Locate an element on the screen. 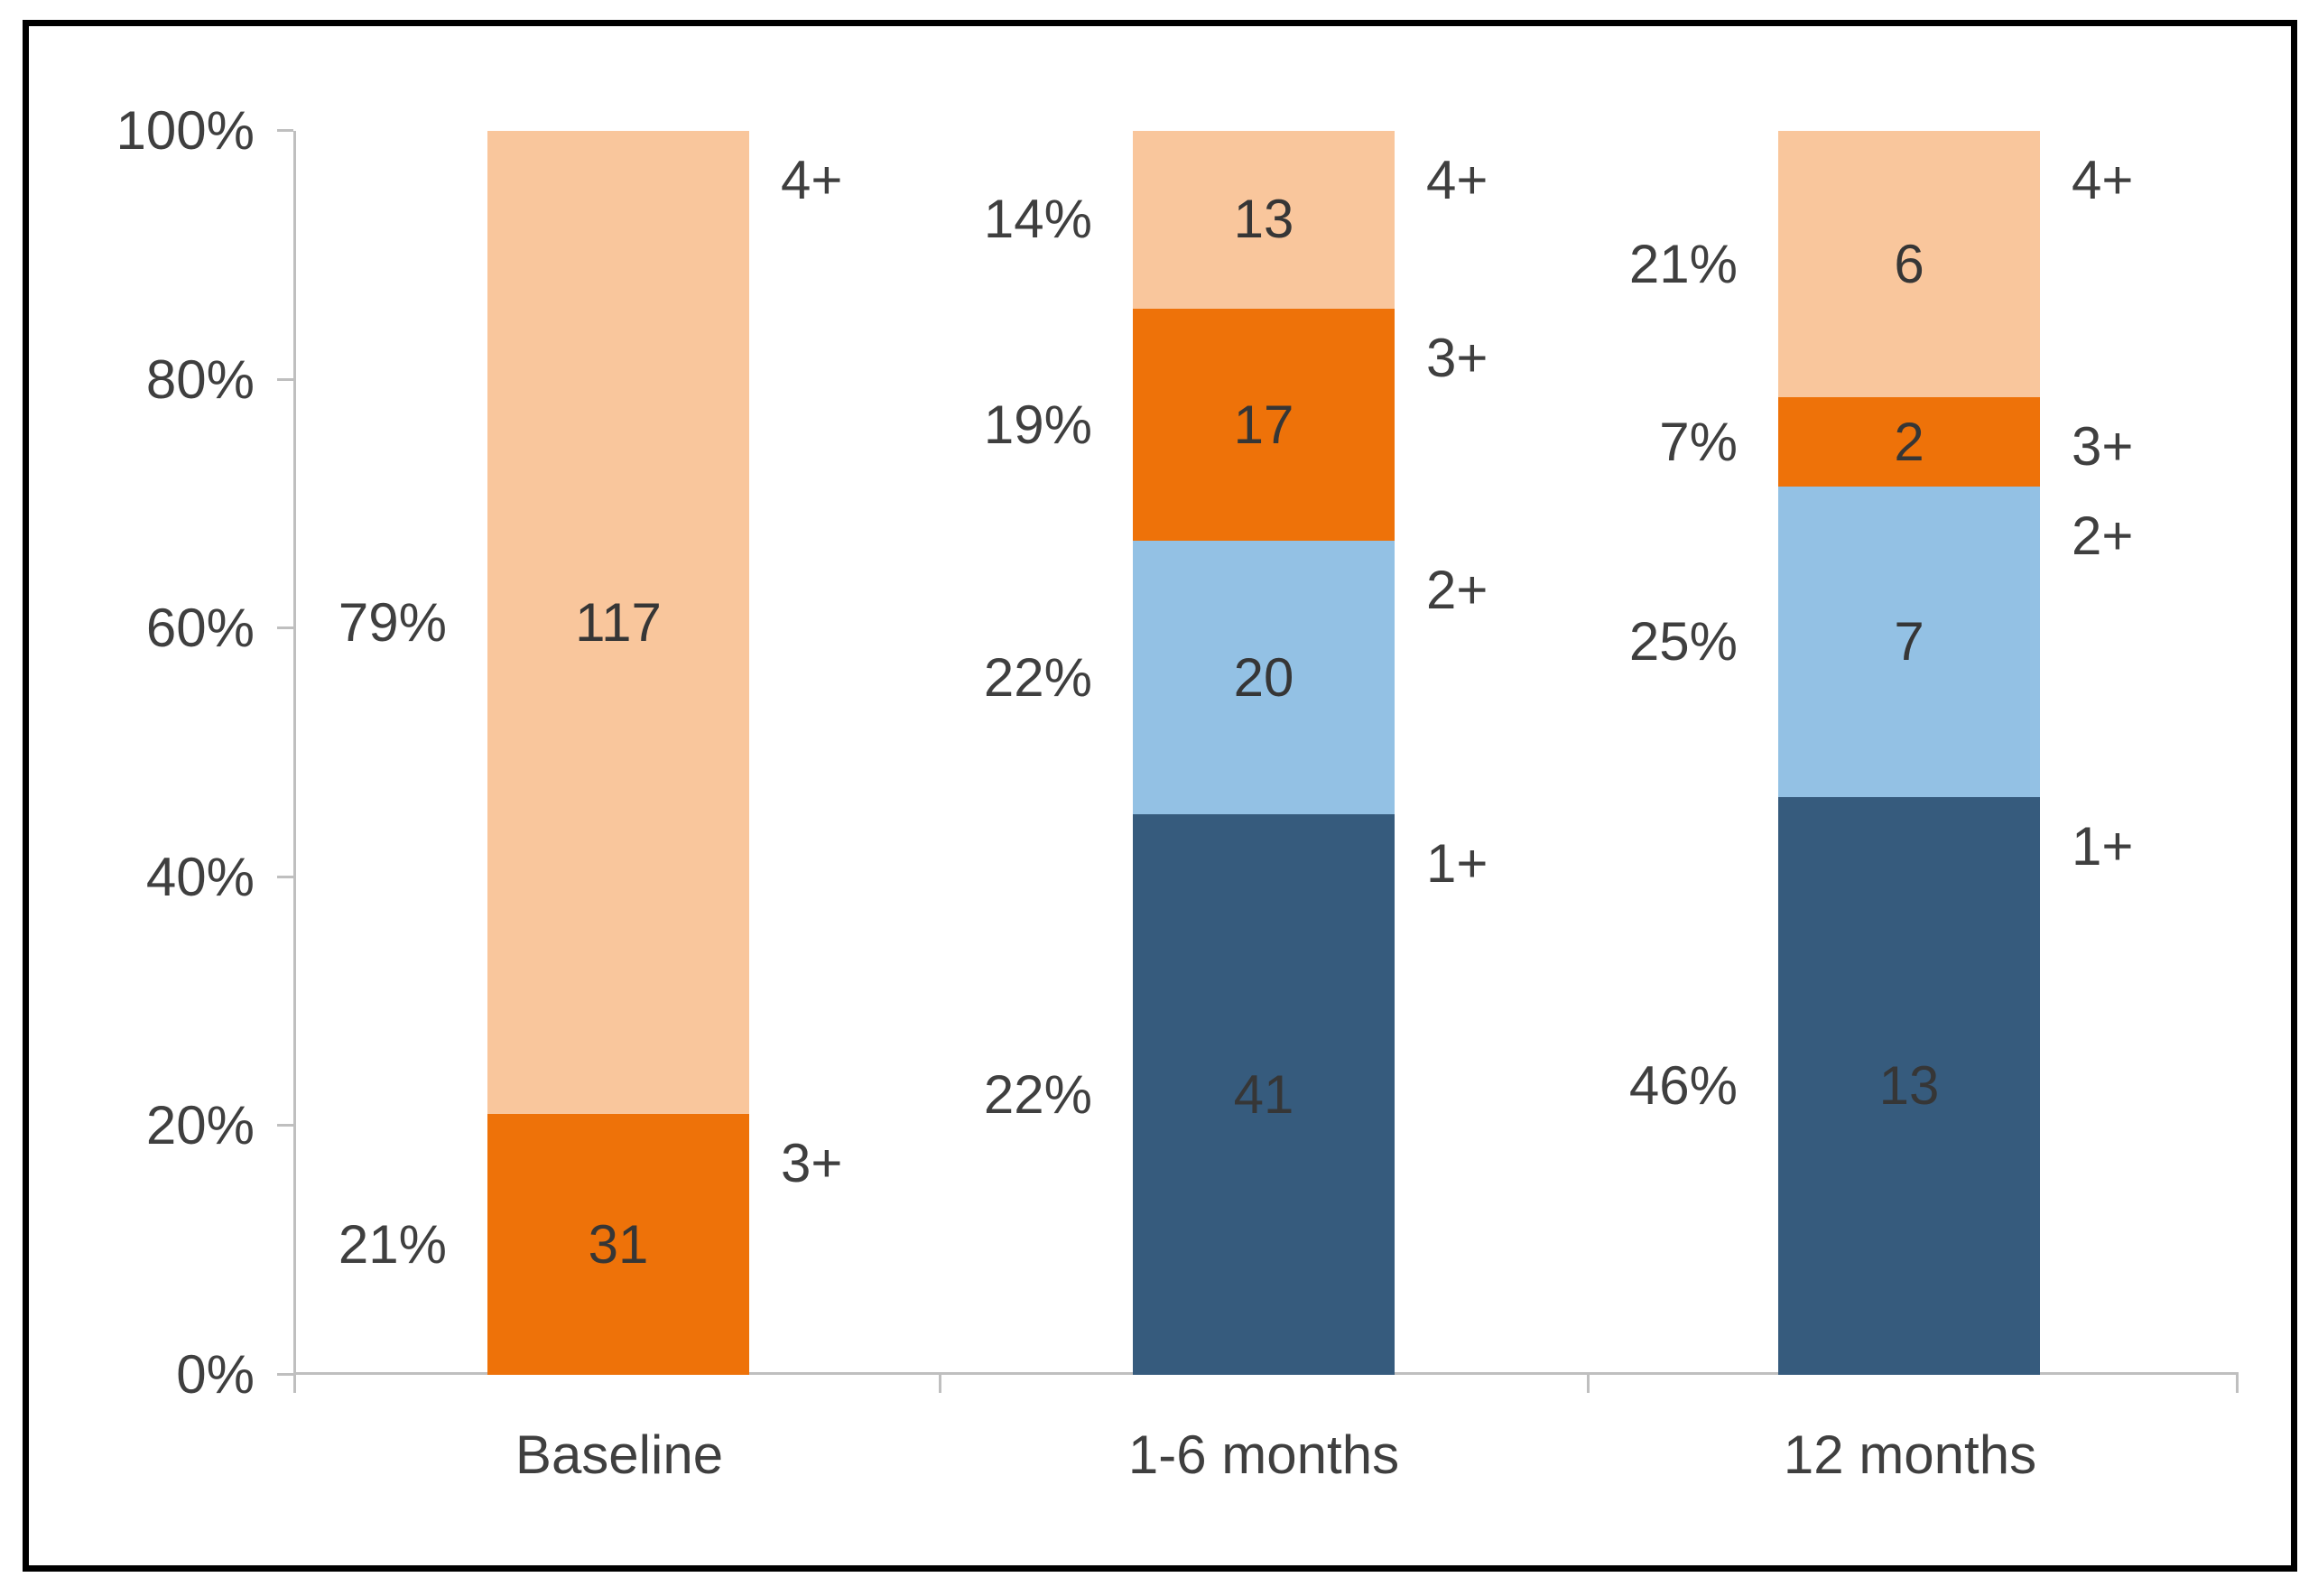 Image resolution: width=2318 pixels, height=1596 pixels. segment-value-label: 7 is located at coordinates (1909, 641).